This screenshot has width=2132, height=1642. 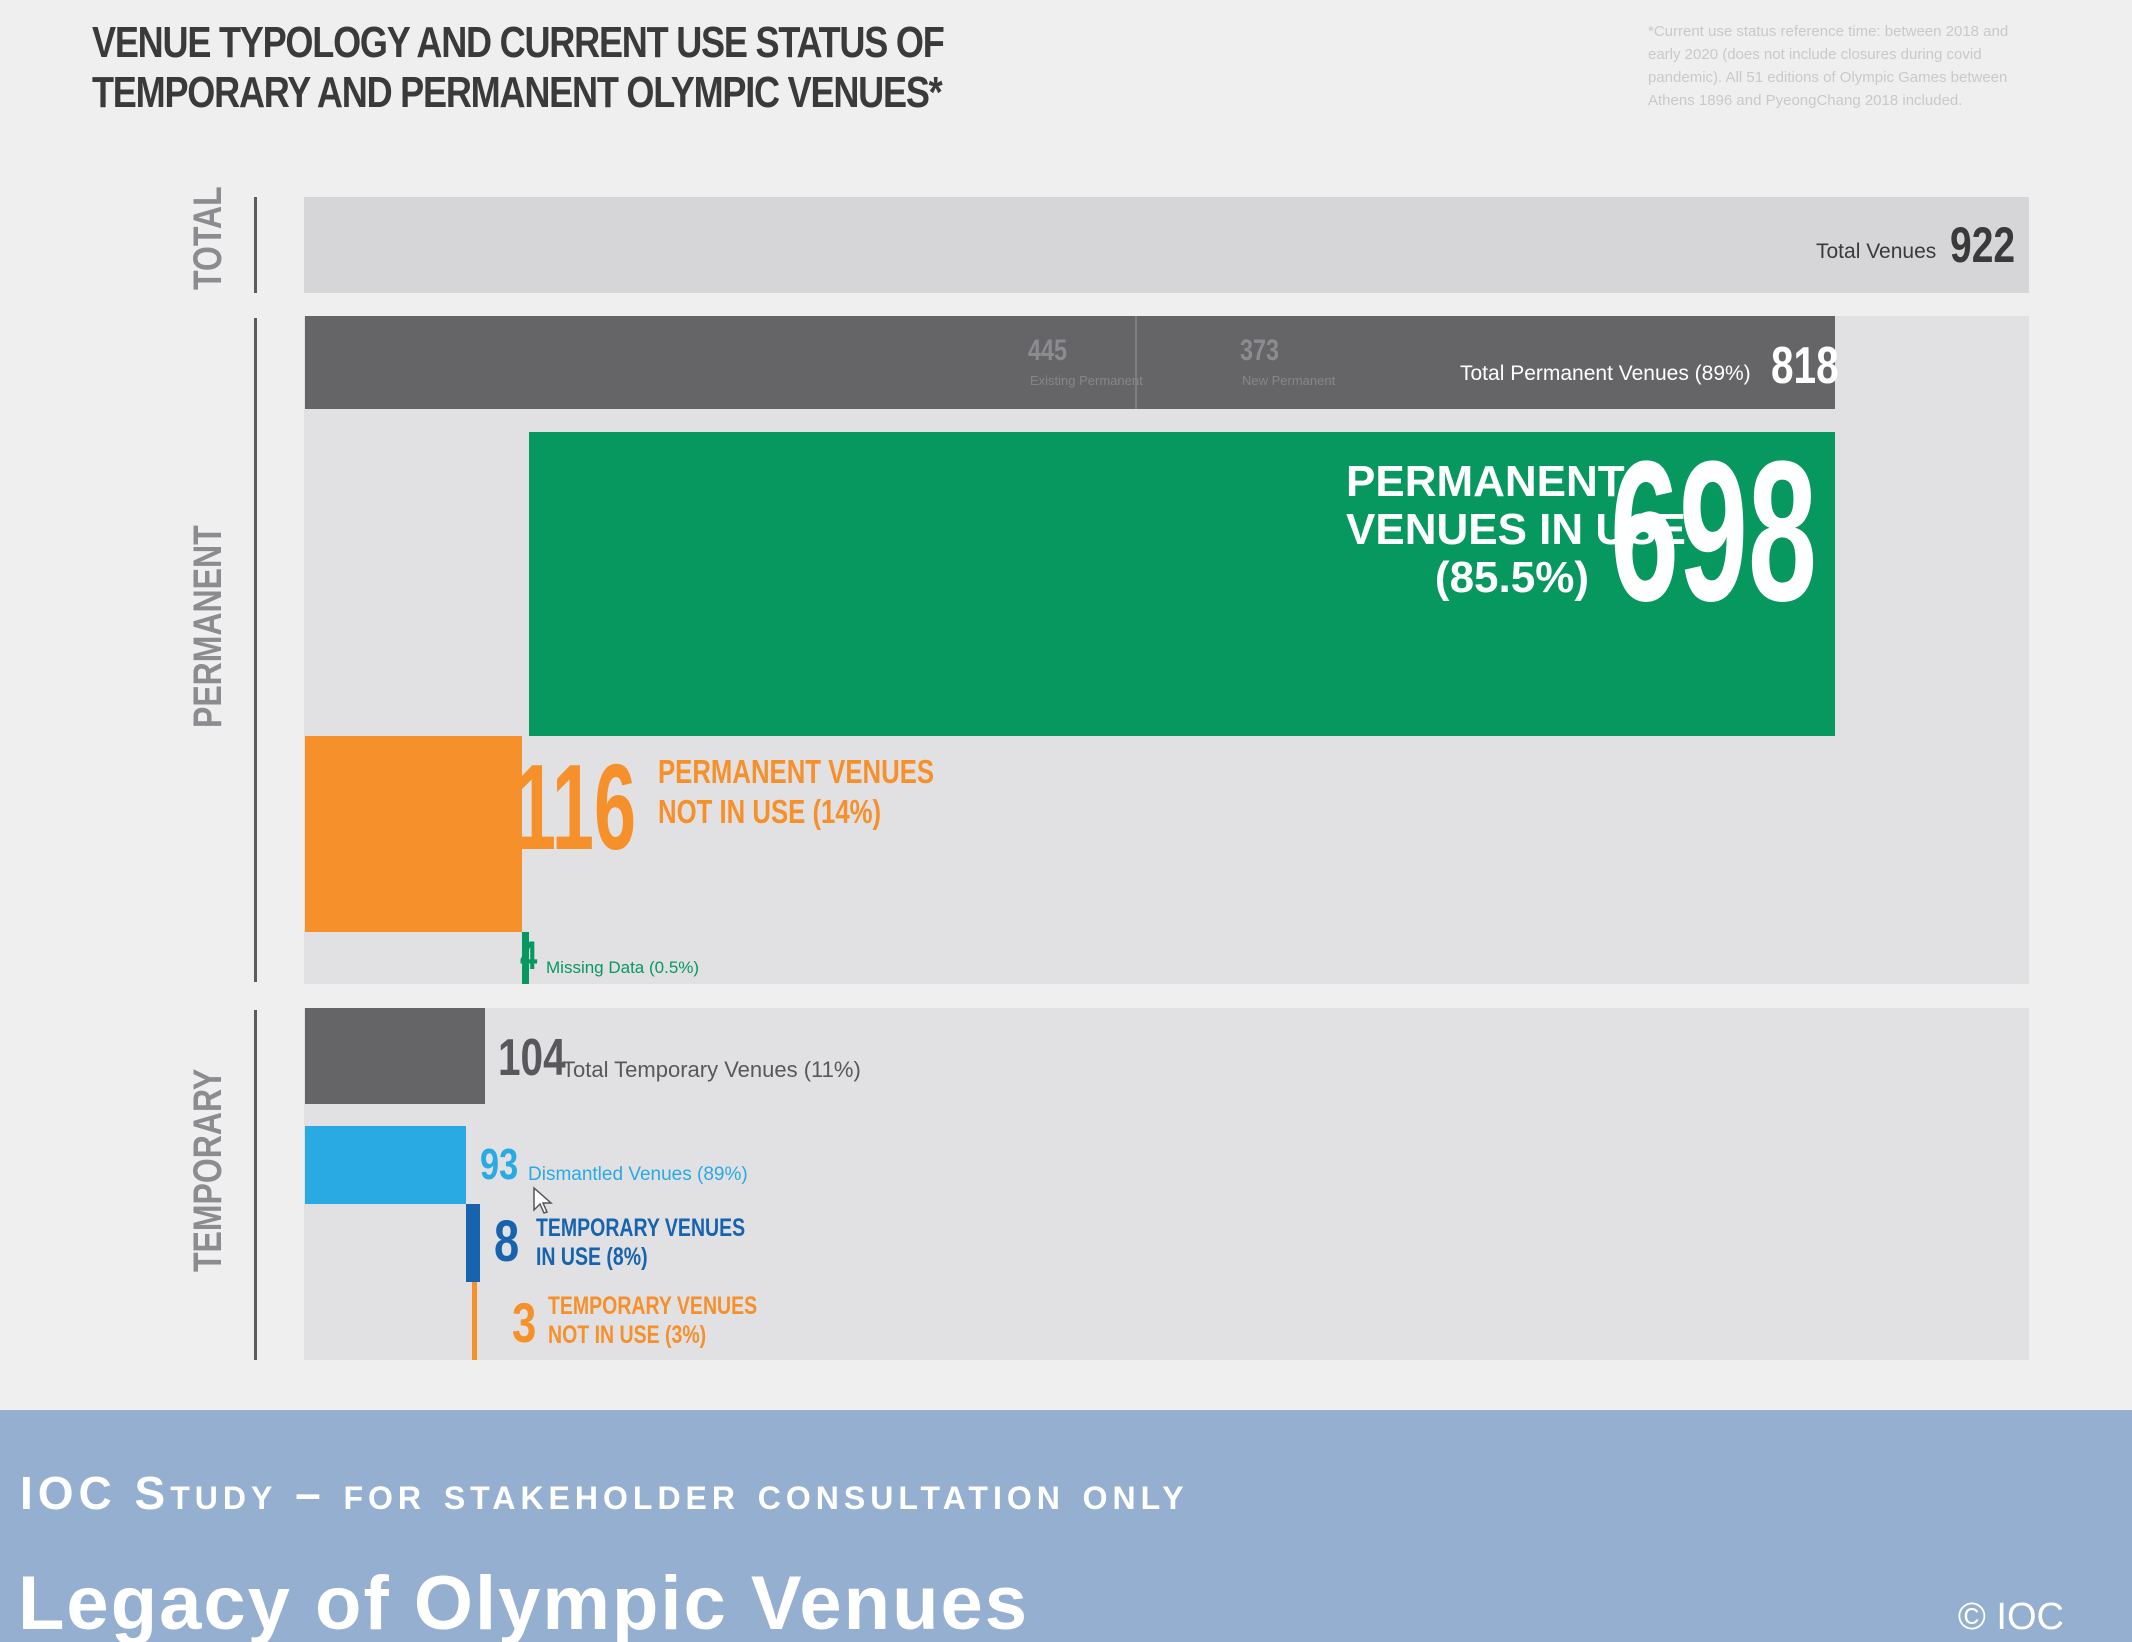 I want to click on temp-not-in-use-line-2: NOT IN USE (3%), so click(x=627, y=1335).